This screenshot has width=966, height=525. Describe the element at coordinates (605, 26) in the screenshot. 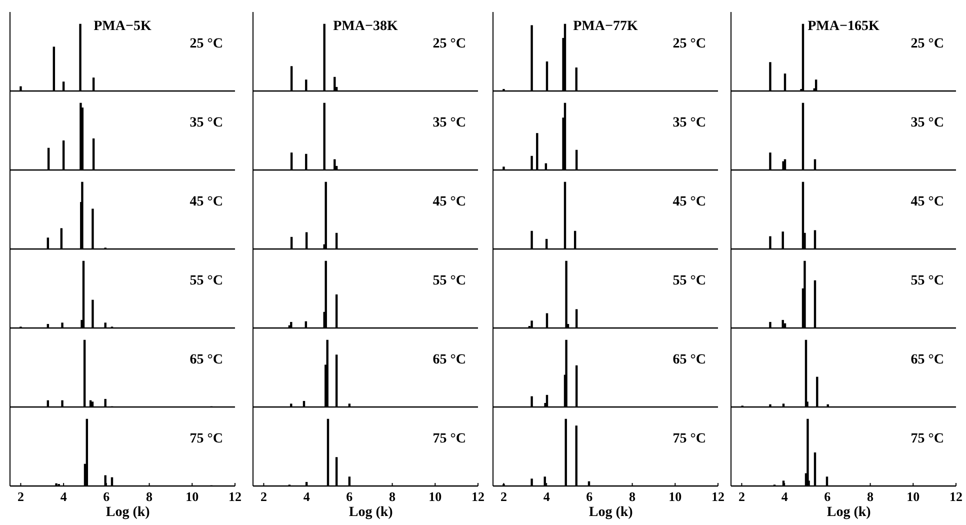

I see `chart-title: PMA−77K` at that location.